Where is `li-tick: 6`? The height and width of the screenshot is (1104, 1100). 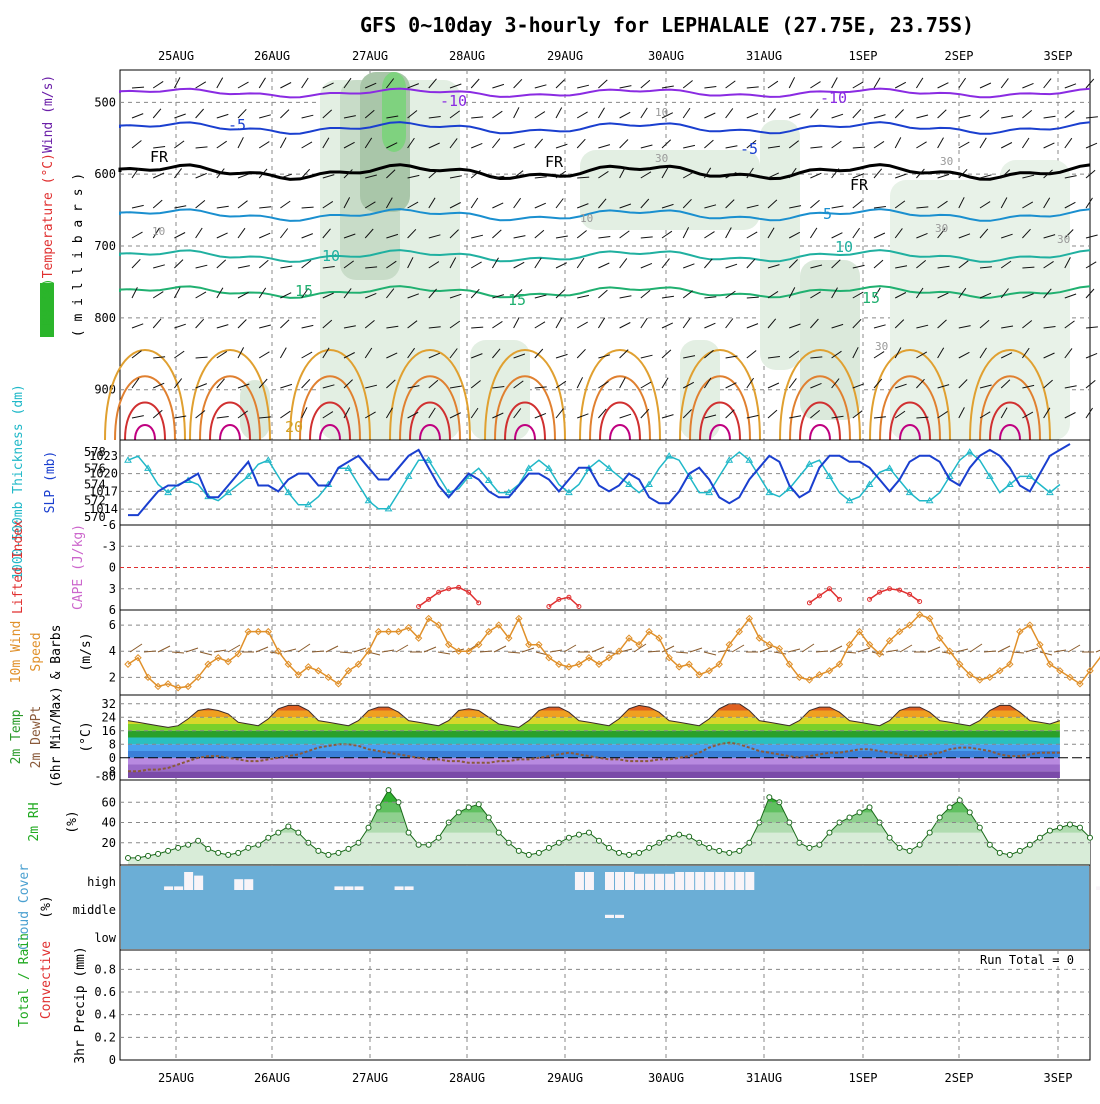 li-tick: 6 is located at coordinates (112, 610).